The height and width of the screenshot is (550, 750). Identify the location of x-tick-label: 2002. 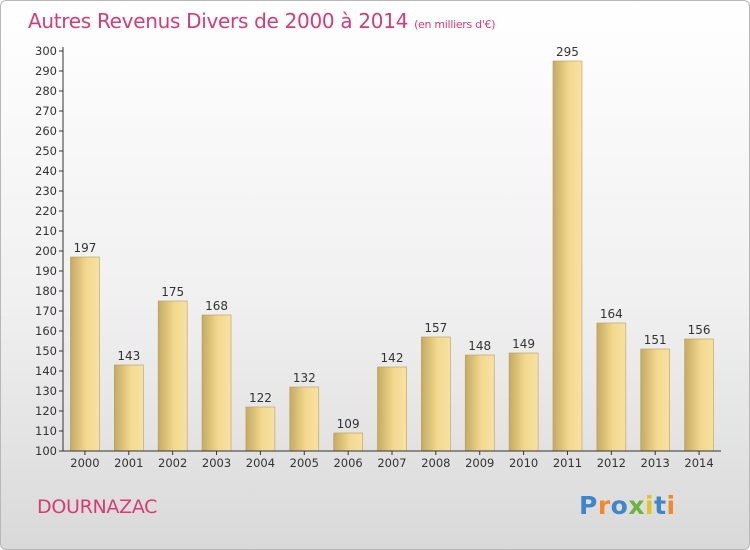
(172, 463).